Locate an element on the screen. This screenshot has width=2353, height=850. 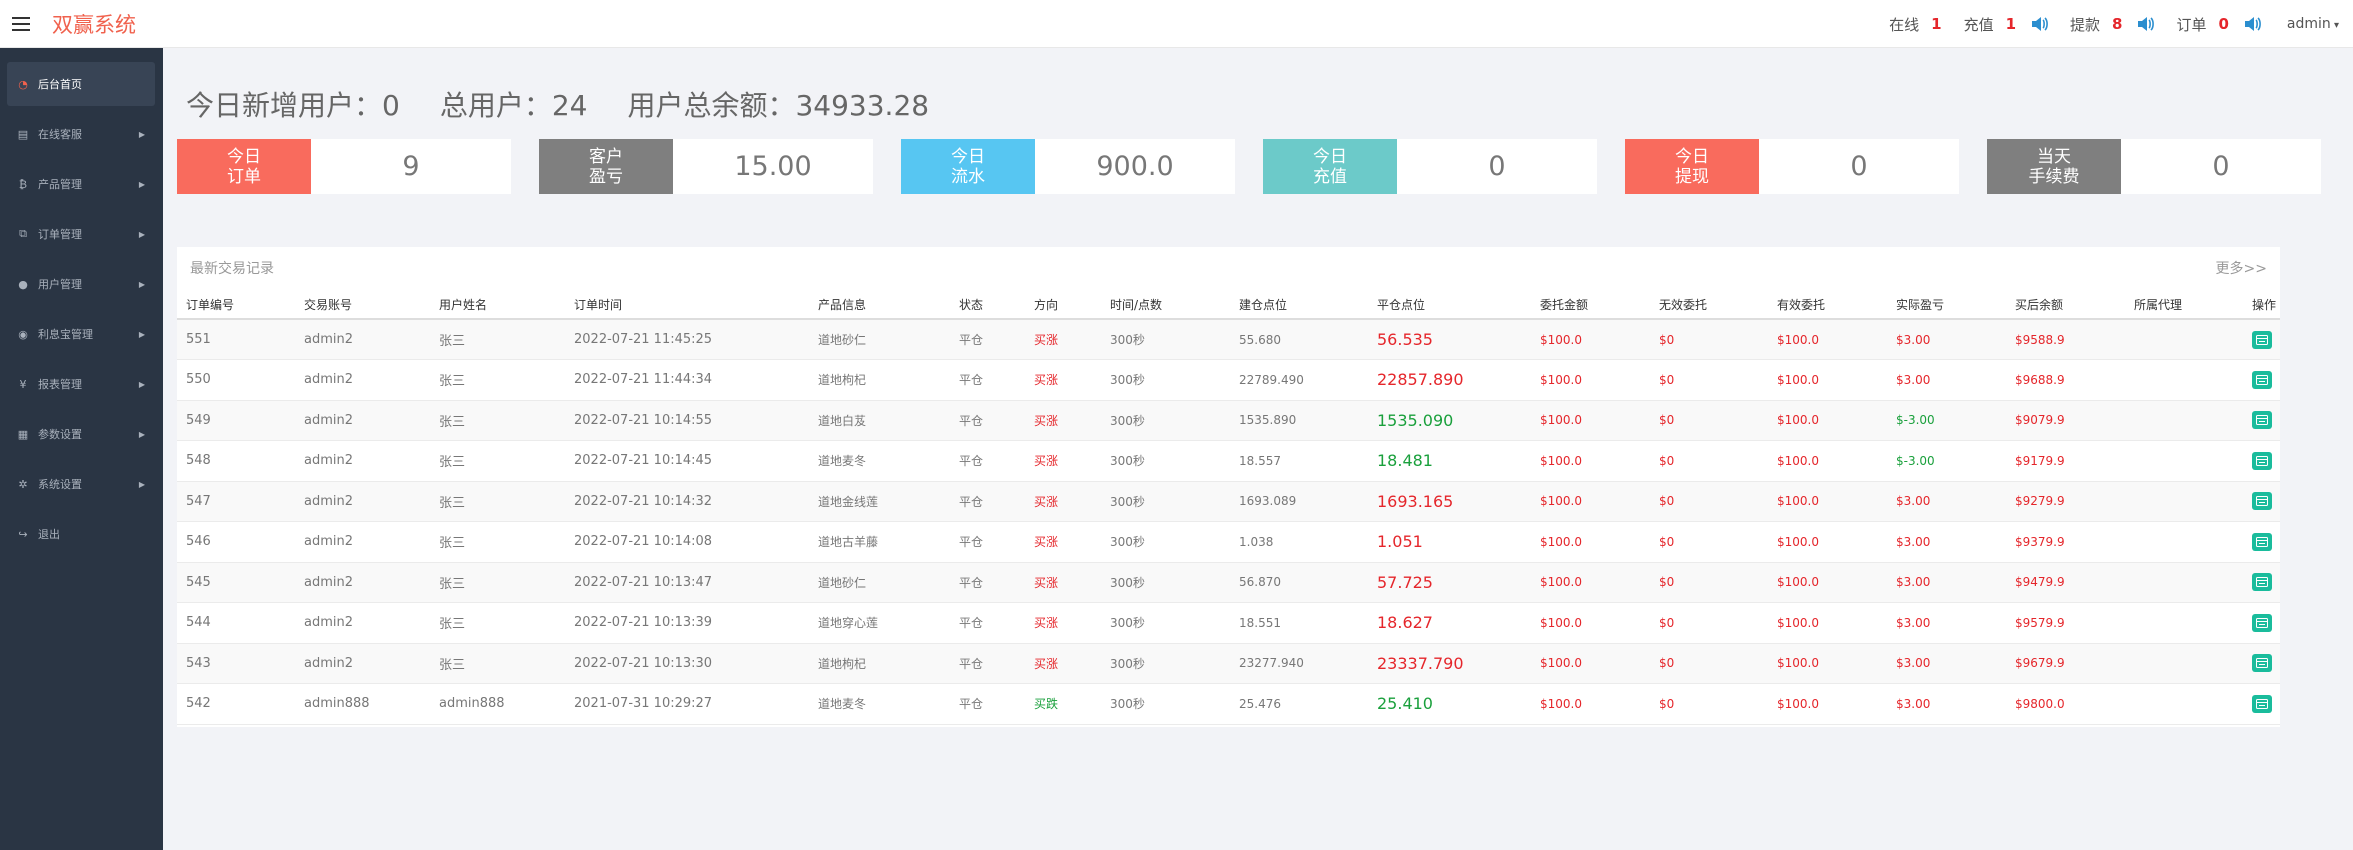
open-price-cell: 56.870 is located at coordinates (1299, 582).